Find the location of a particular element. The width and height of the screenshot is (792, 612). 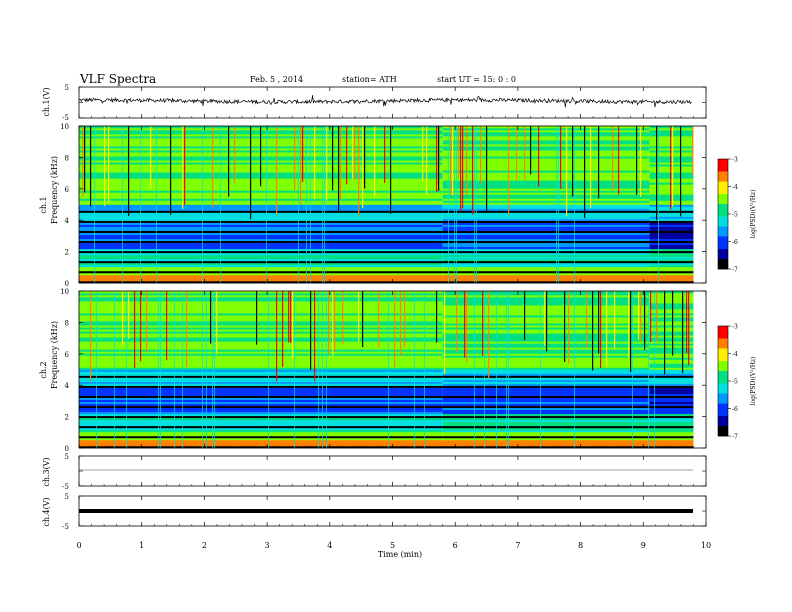

x-tick-label: 7 is located at coordinates (517, 545).